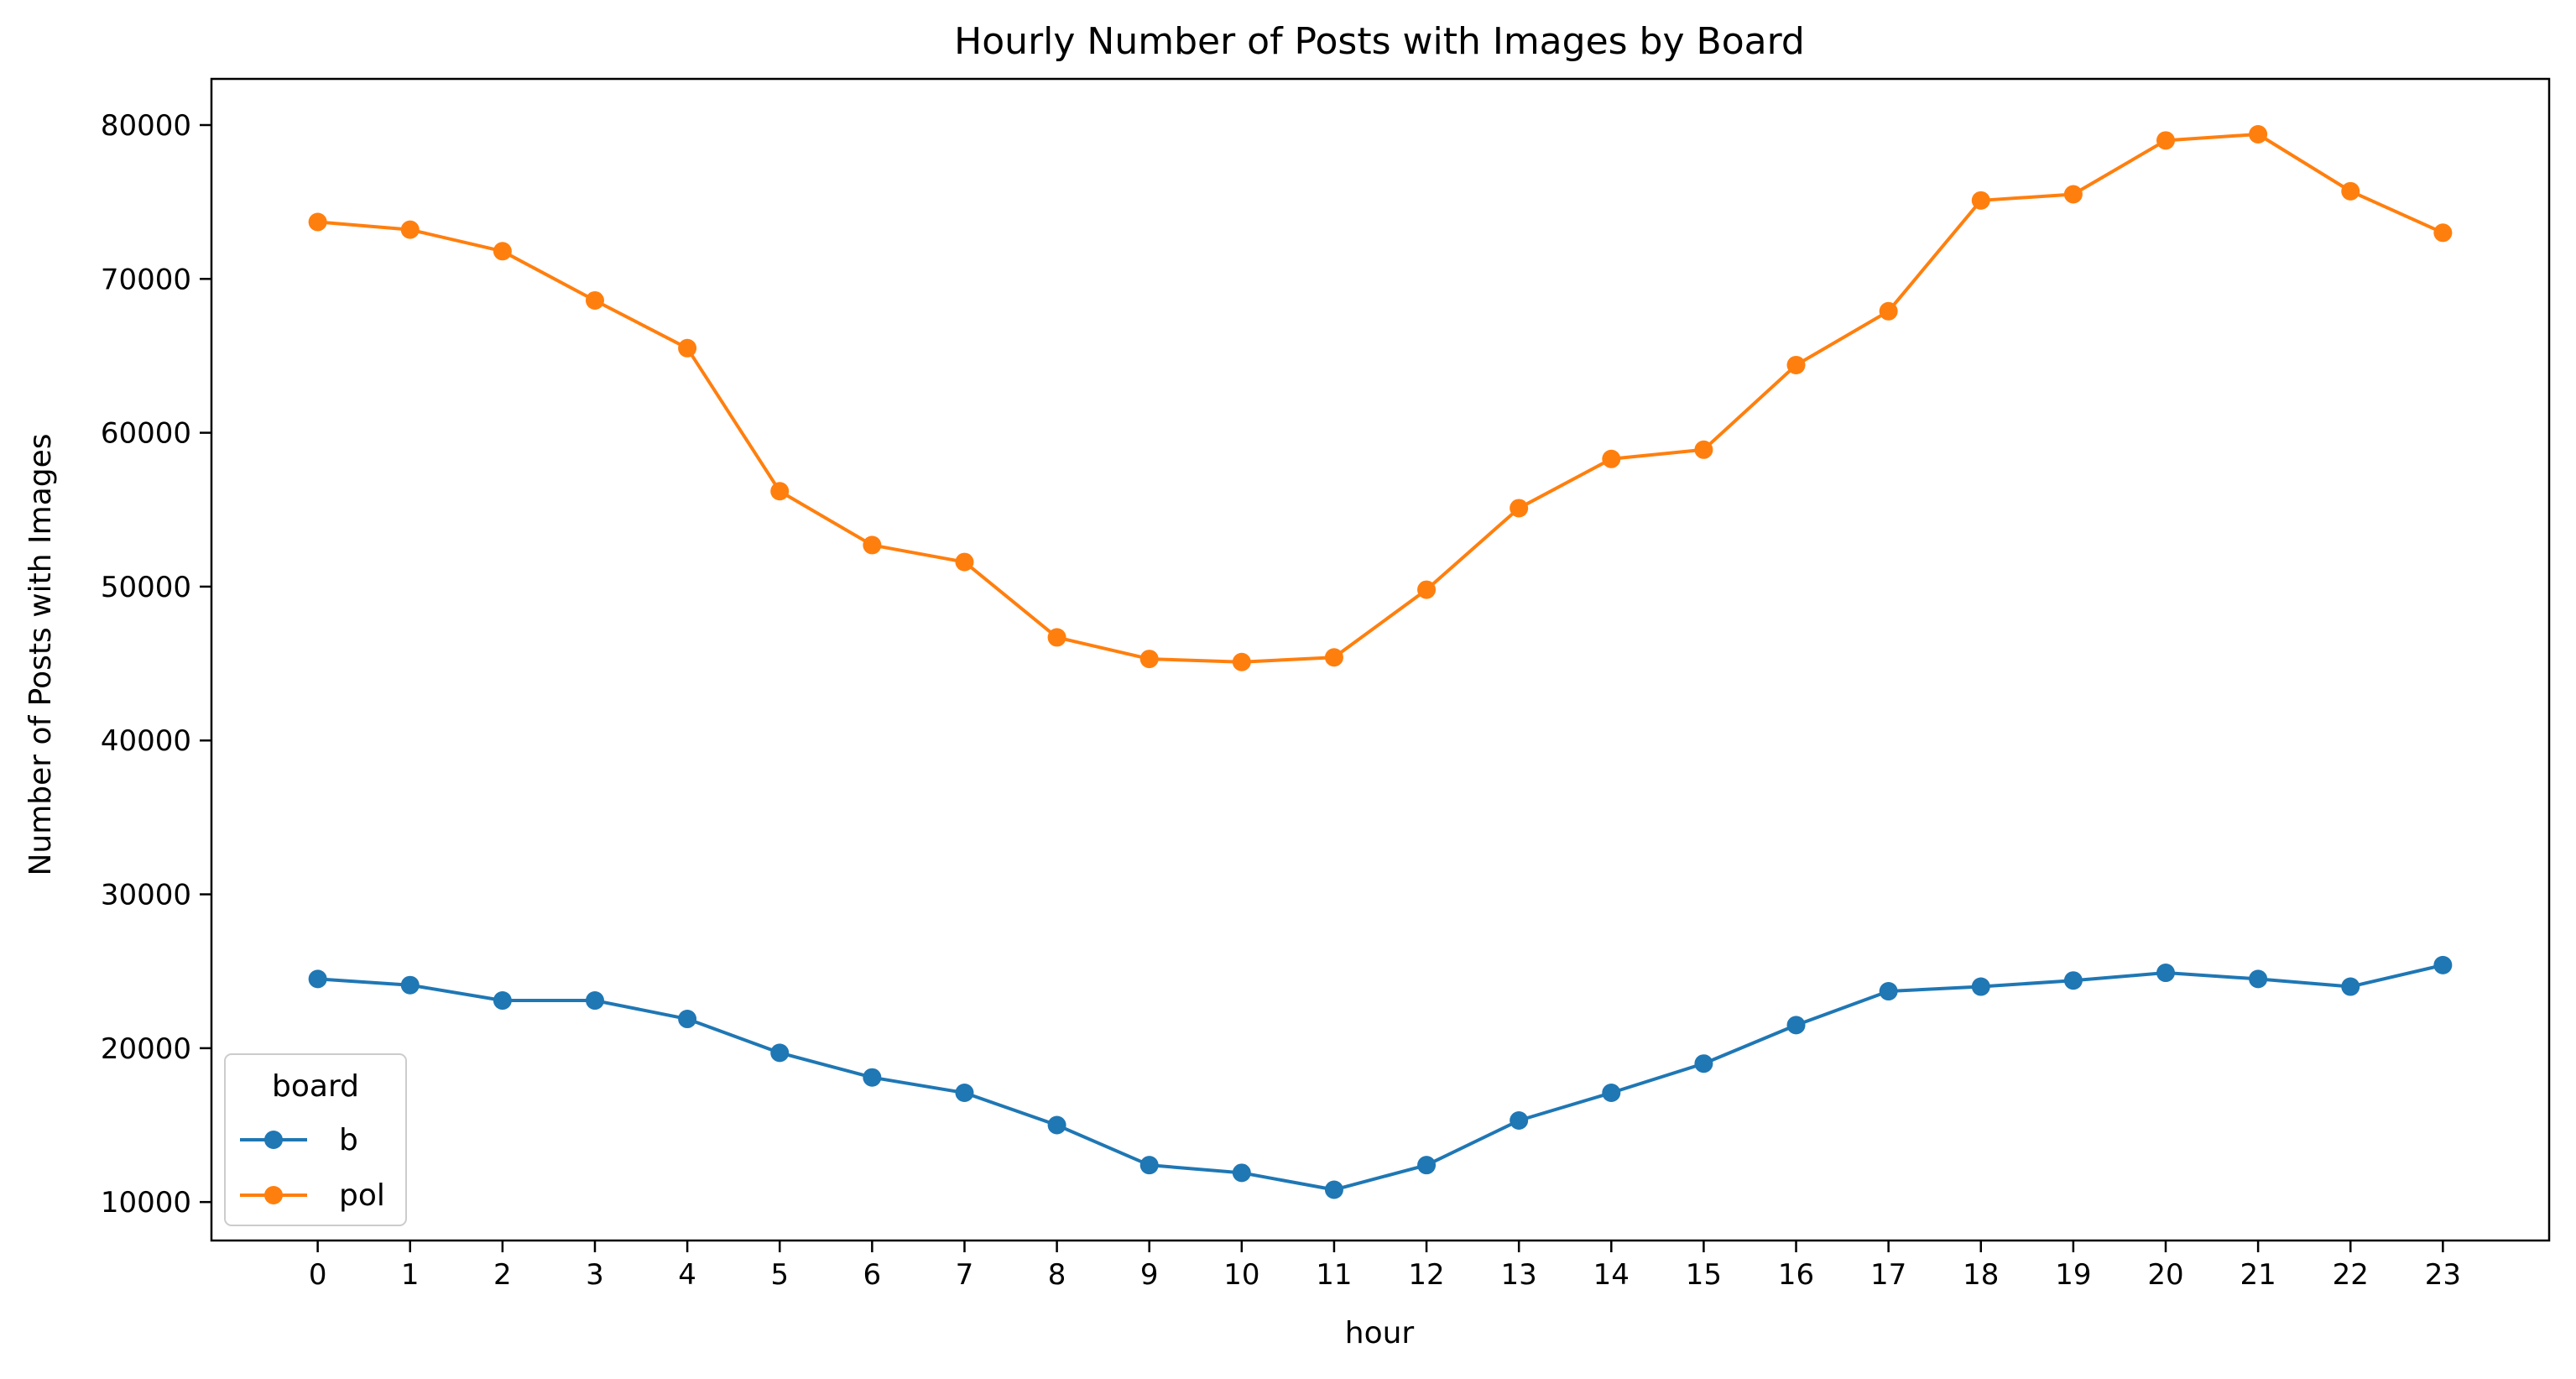 The image size is (2576, 1379). Describe the element at coordinates (1385, 1266) in the screenshot. I see `x-axis-ticks: 0 1 2 3 4 5 6 7 8 9 10 11 12 13 14 15 16 17 18 19 20 21 22 23` at that location.